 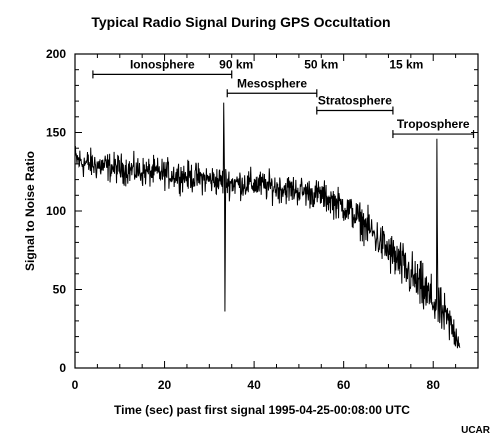 What do you see at coordinates (56, 133) in the screenshot?
I see `y-tick-label: 150` at bounding box center [56, 133].